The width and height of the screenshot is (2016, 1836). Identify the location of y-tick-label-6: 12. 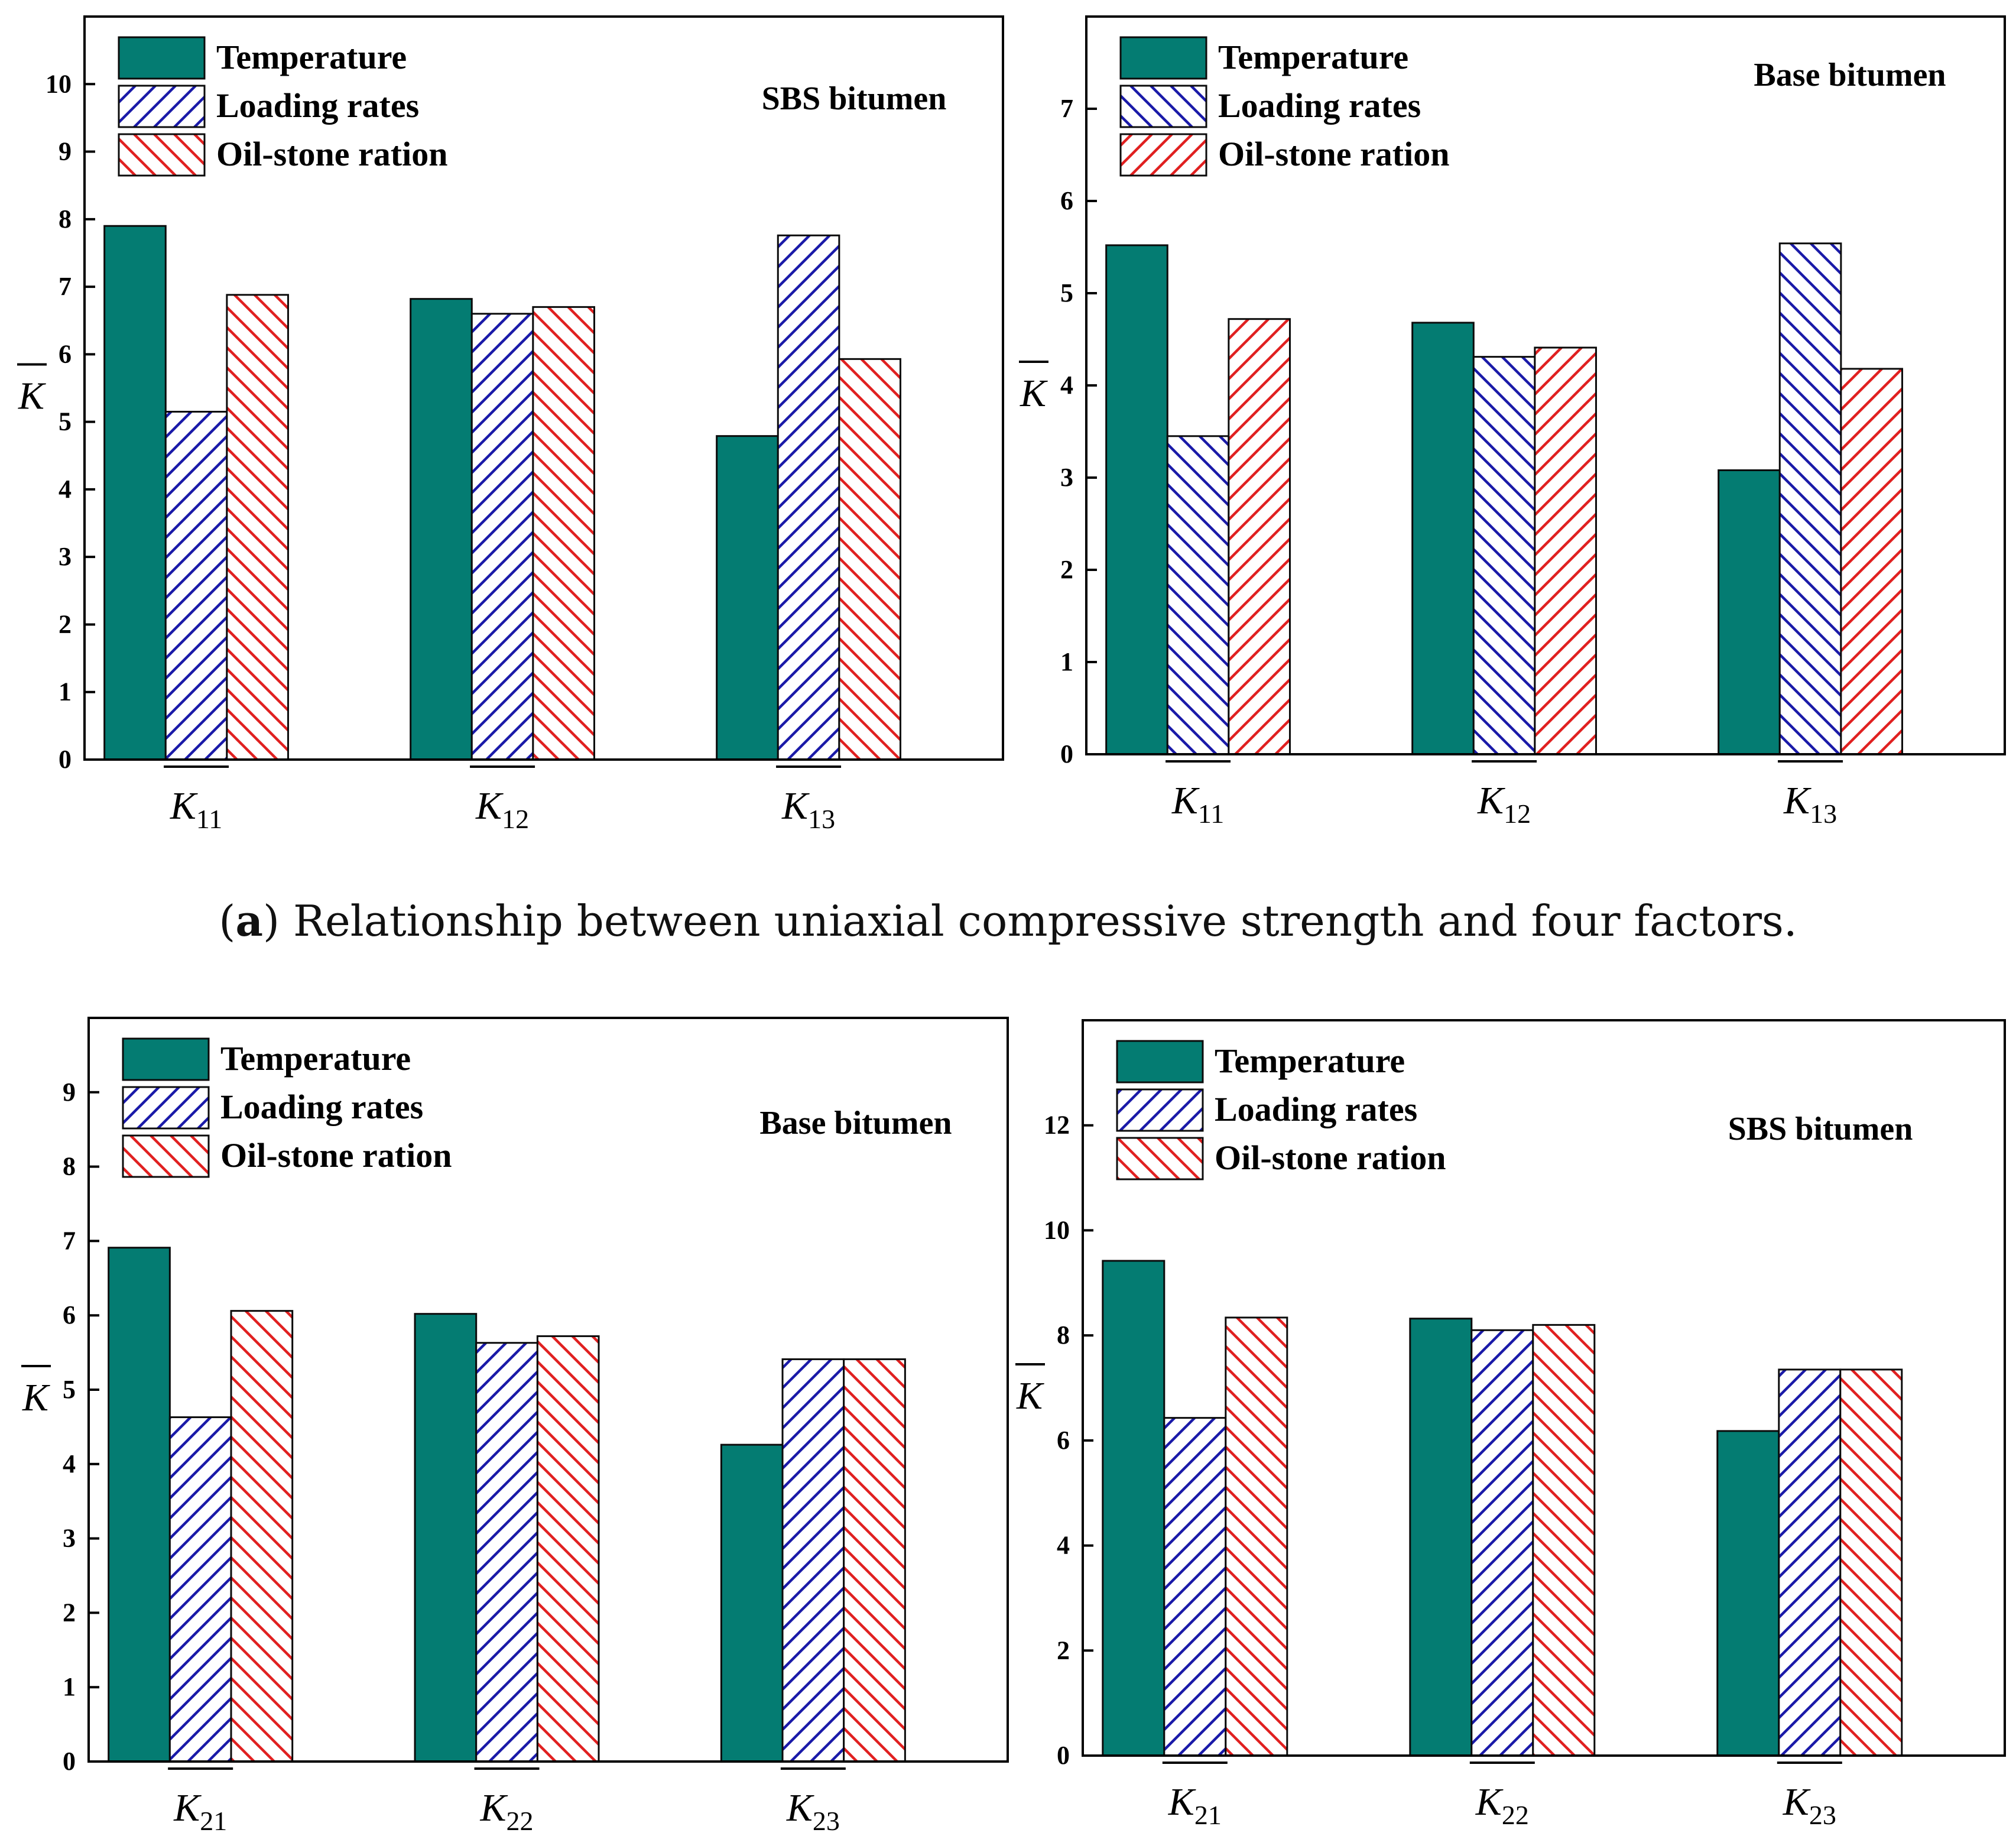
(1057, 1125).